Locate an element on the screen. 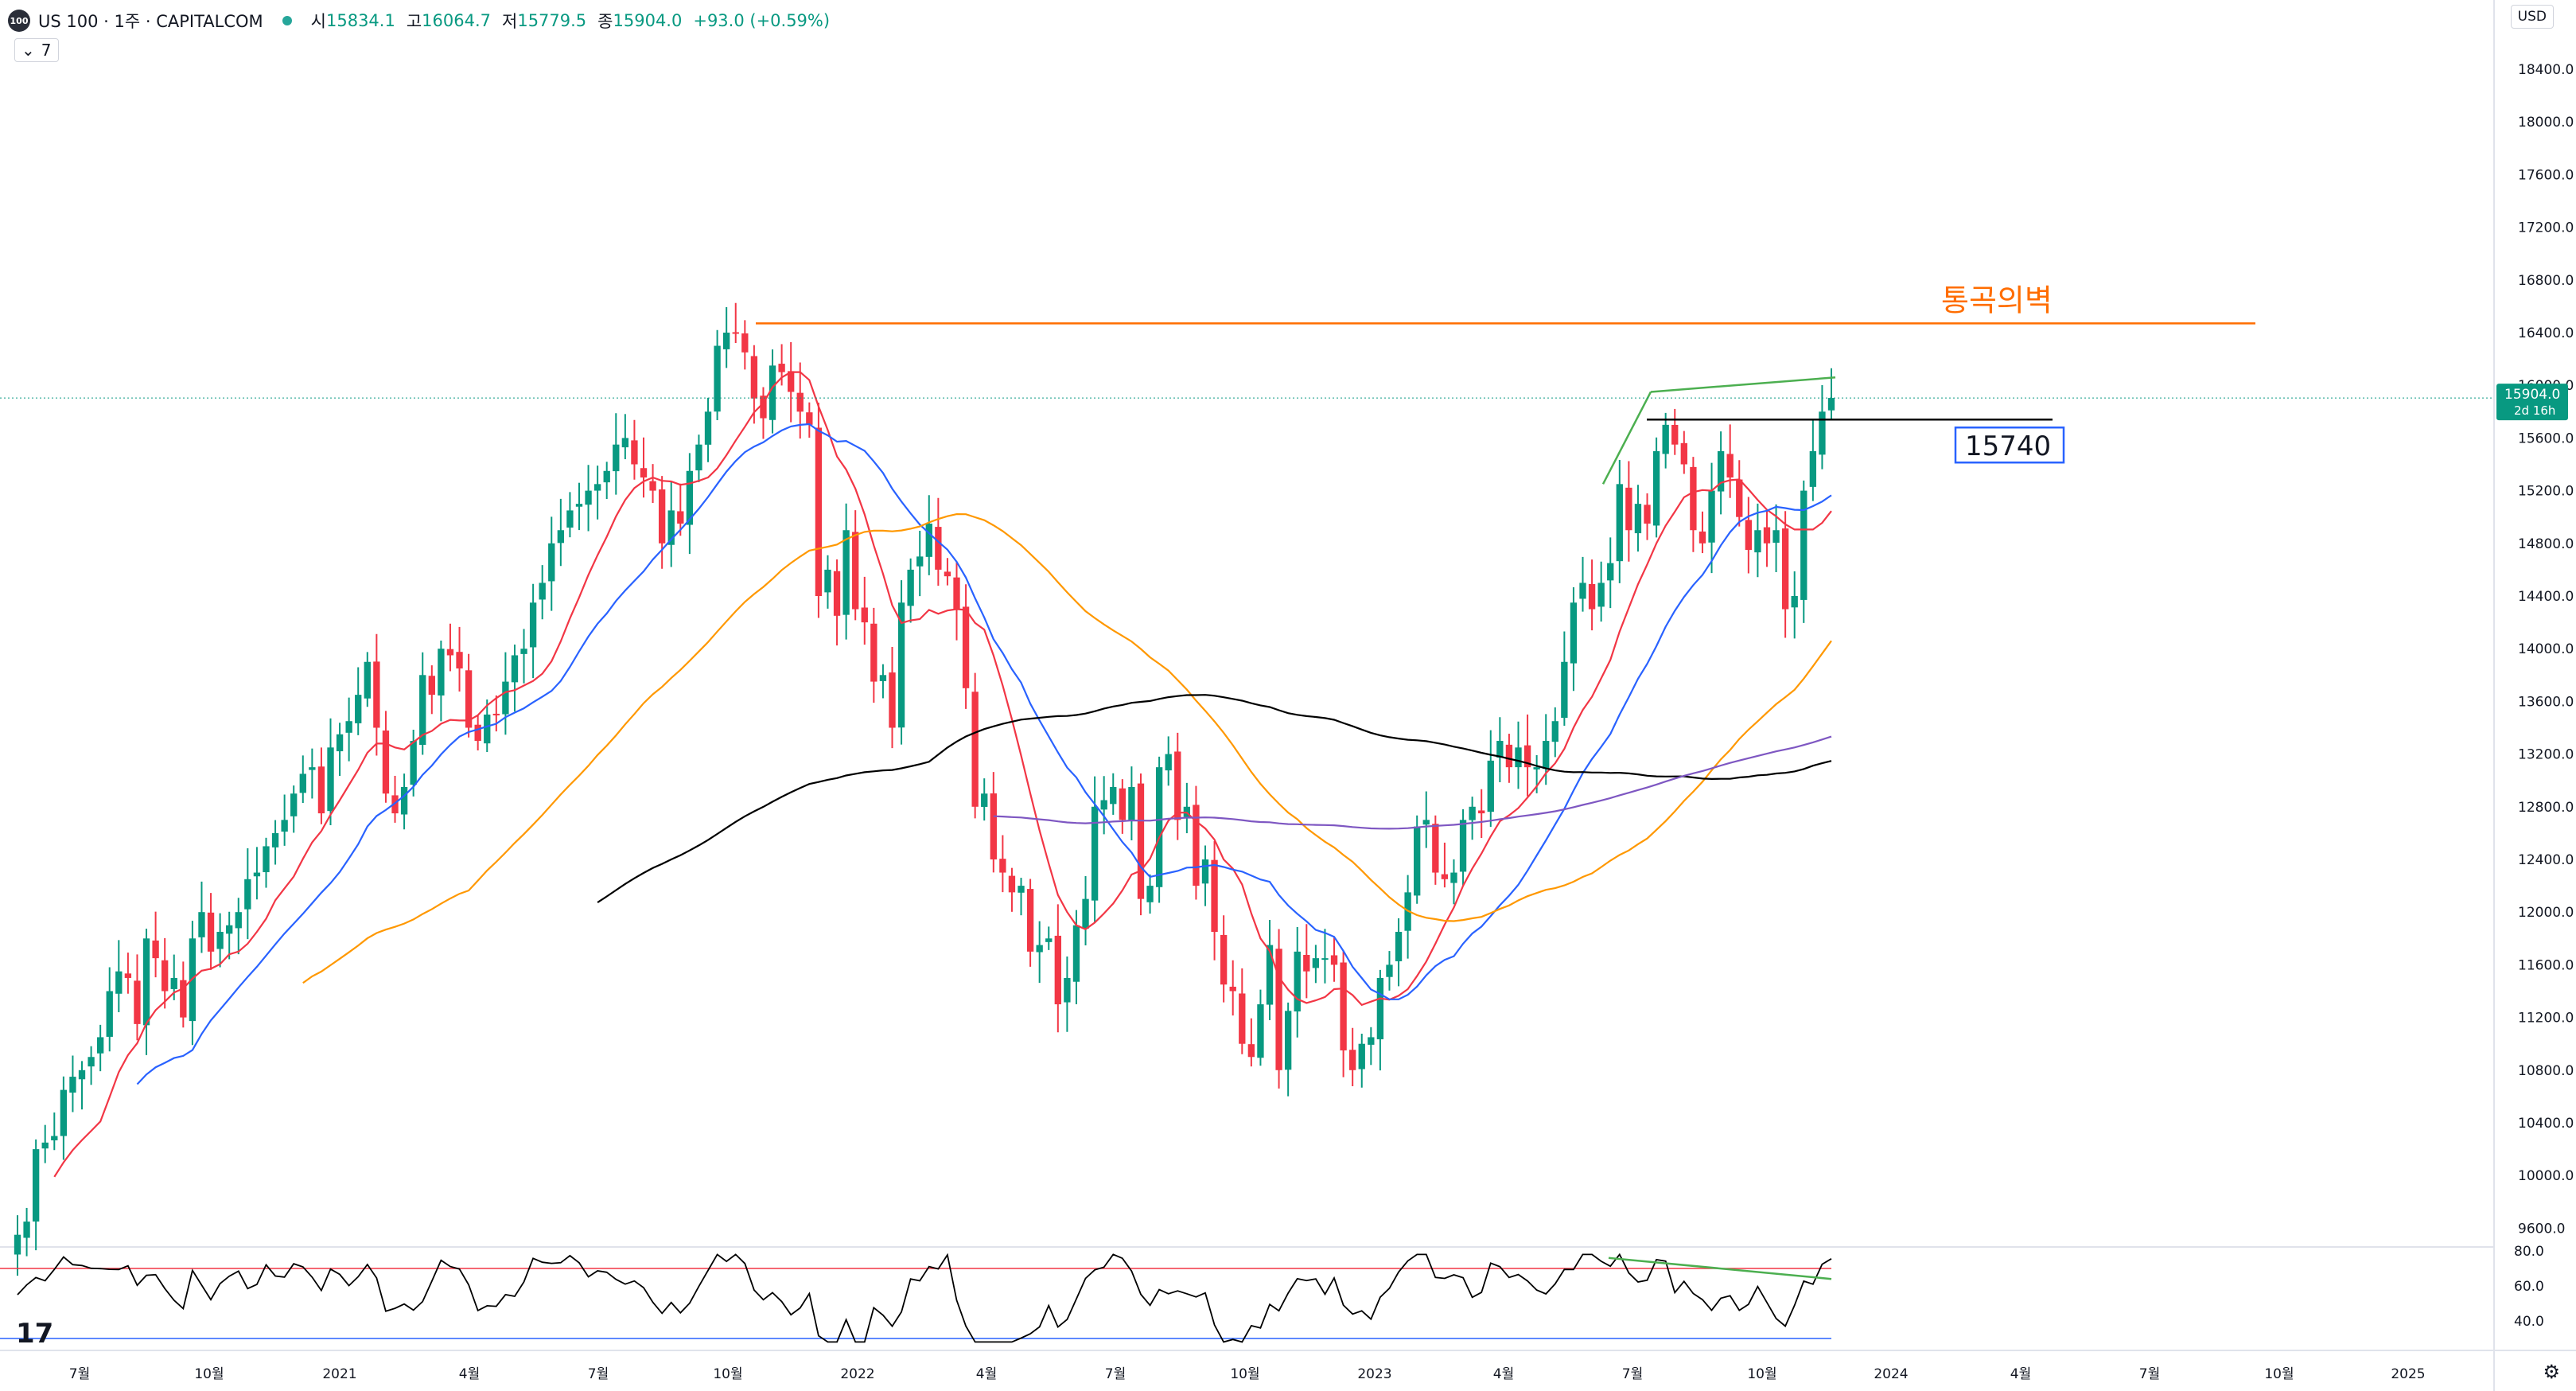  indicators-toggle: ⌄ 7 is located at coordinates (37, 50).